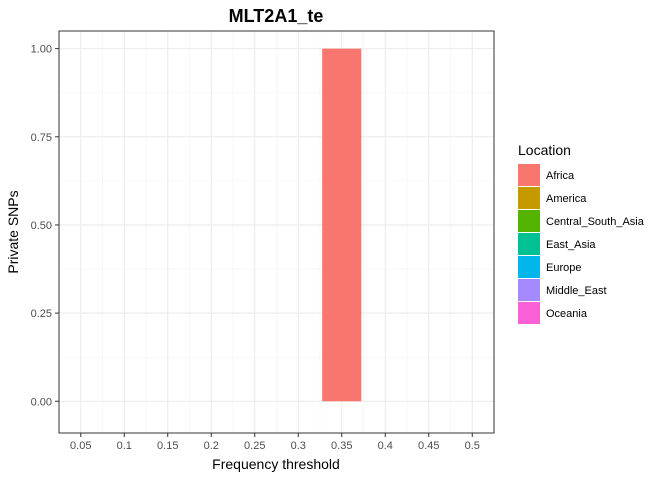  Describe the element at coordinates (529, 198) in the screenshot. I see `legend-key-america` at that location.